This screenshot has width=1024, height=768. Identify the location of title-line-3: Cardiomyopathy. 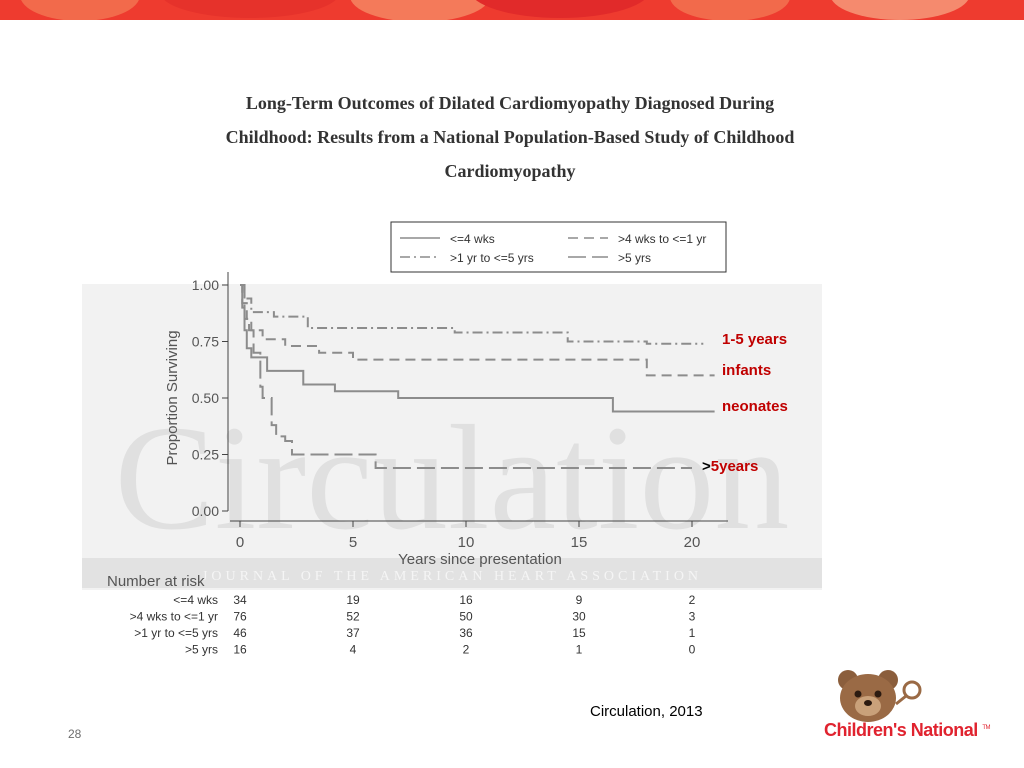
(510, 171).